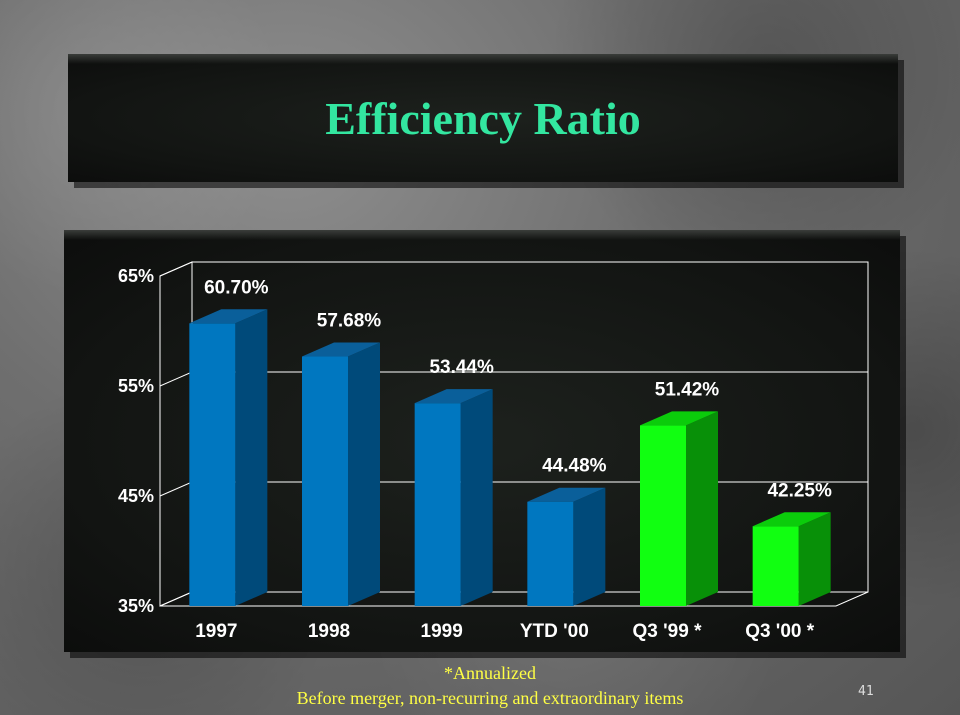  Describe the element at coordinates (554, 631) in the screenshot. I see `x-tick-label: YTD '00` at that location.